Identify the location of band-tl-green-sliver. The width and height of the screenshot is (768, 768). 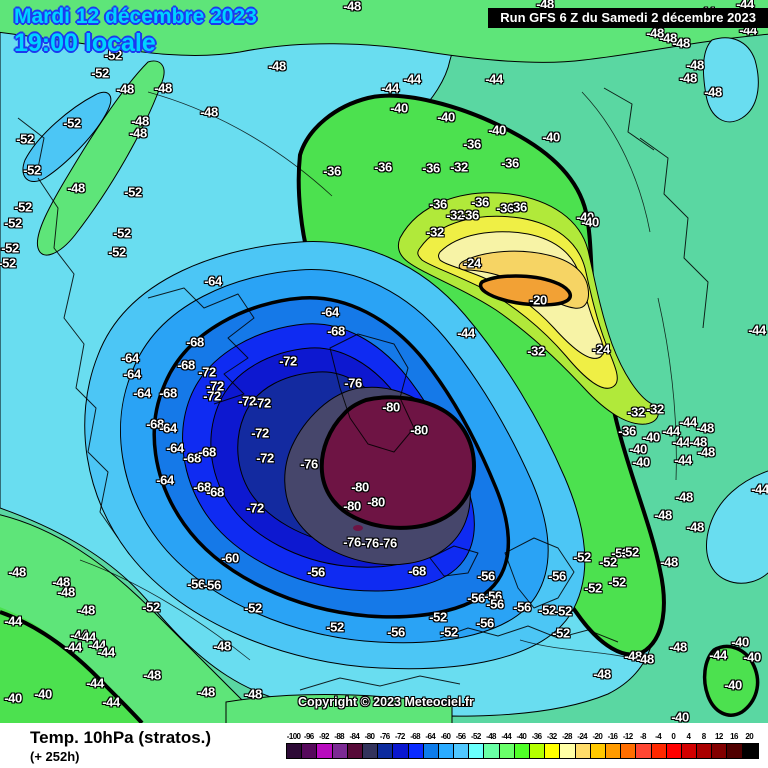
(100, 158).